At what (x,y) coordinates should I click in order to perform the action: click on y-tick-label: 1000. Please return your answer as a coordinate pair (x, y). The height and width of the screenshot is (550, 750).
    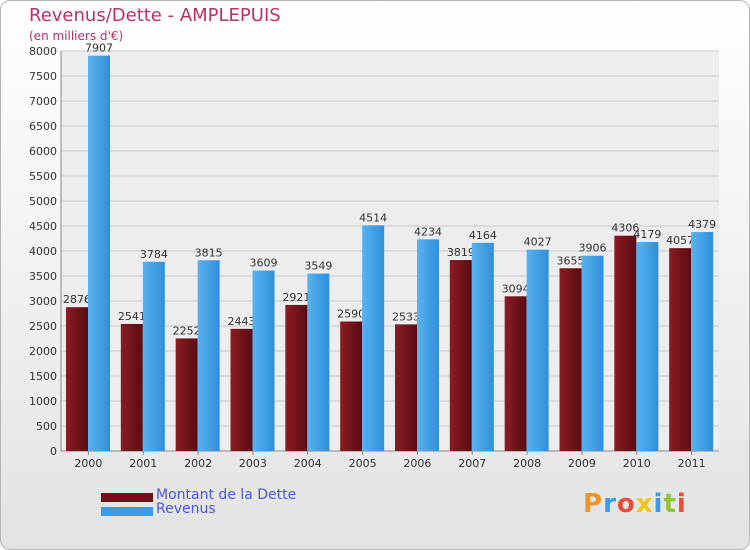
    Looking at the image, I should click on (43, 401).